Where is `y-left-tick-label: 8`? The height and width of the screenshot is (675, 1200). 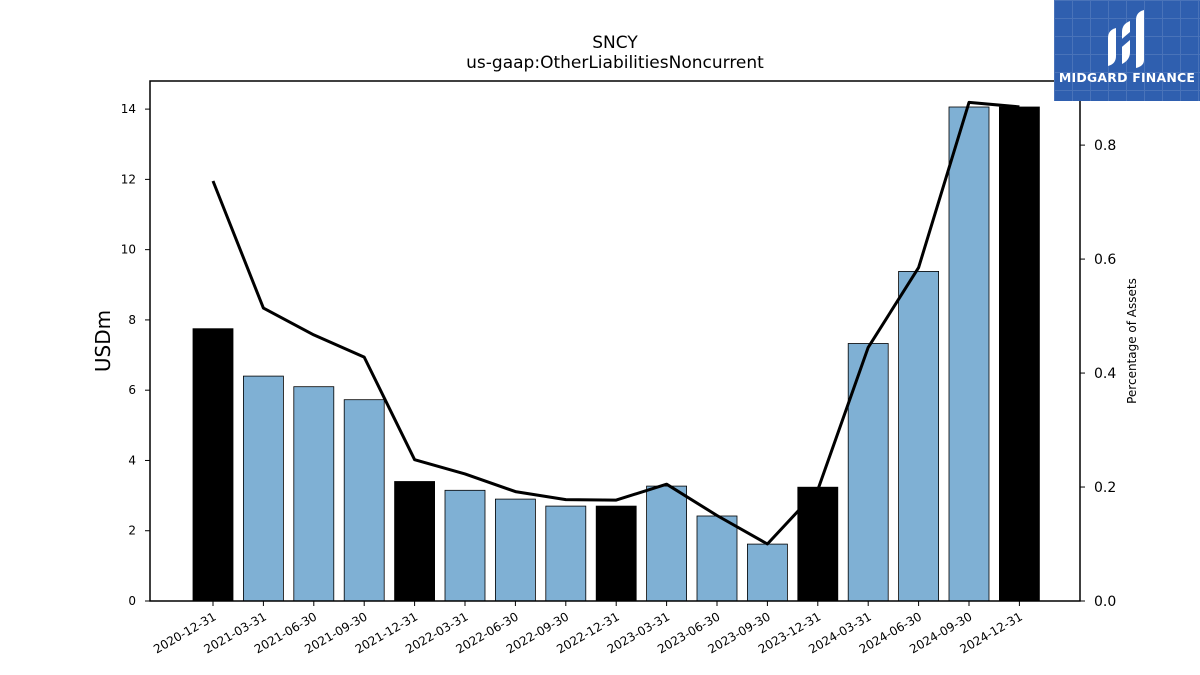 y-left-tick-label: 8 is located at coordinates (132, 320).